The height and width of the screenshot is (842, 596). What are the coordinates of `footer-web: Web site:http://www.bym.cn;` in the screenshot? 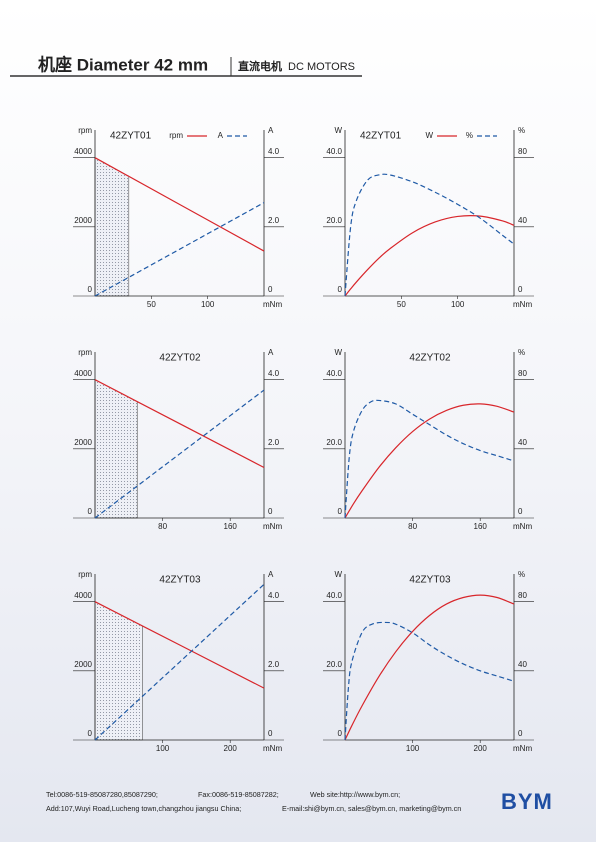 It's located at (355, 794).